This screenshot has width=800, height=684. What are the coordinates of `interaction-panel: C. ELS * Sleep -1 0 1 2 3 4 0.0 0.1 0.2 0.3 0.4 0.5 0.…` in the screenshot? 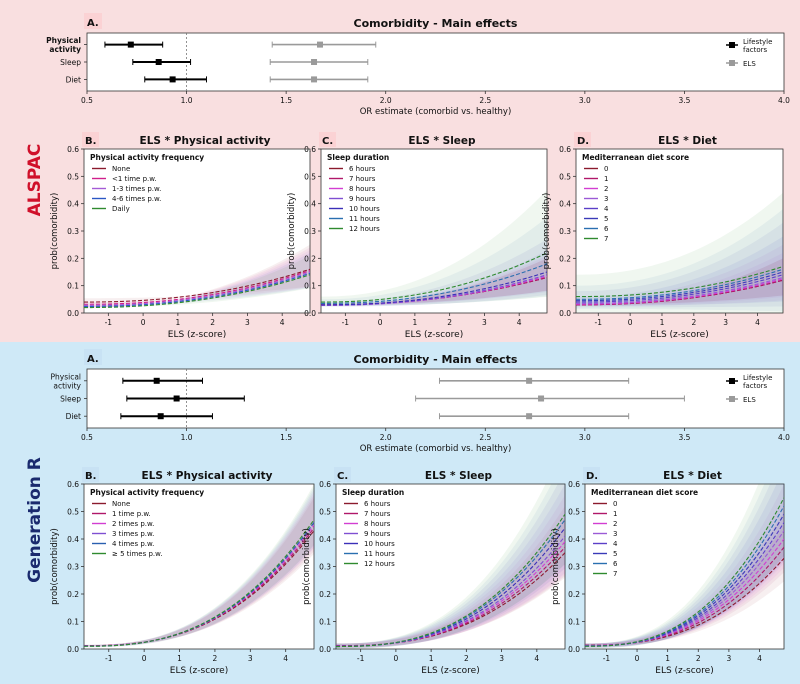 It's located at (434, 571).